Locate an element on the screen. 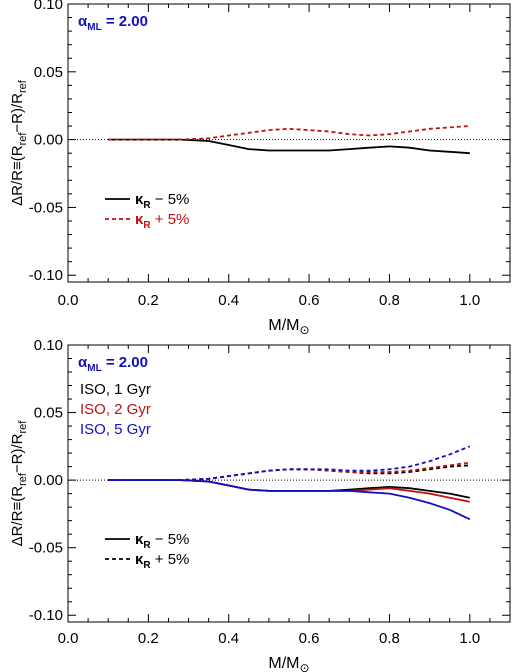 The height and width of the screenshot is (672, 520). iso-legend-entry: ISO, 2 Gyr is located at coordinates (115, 409).